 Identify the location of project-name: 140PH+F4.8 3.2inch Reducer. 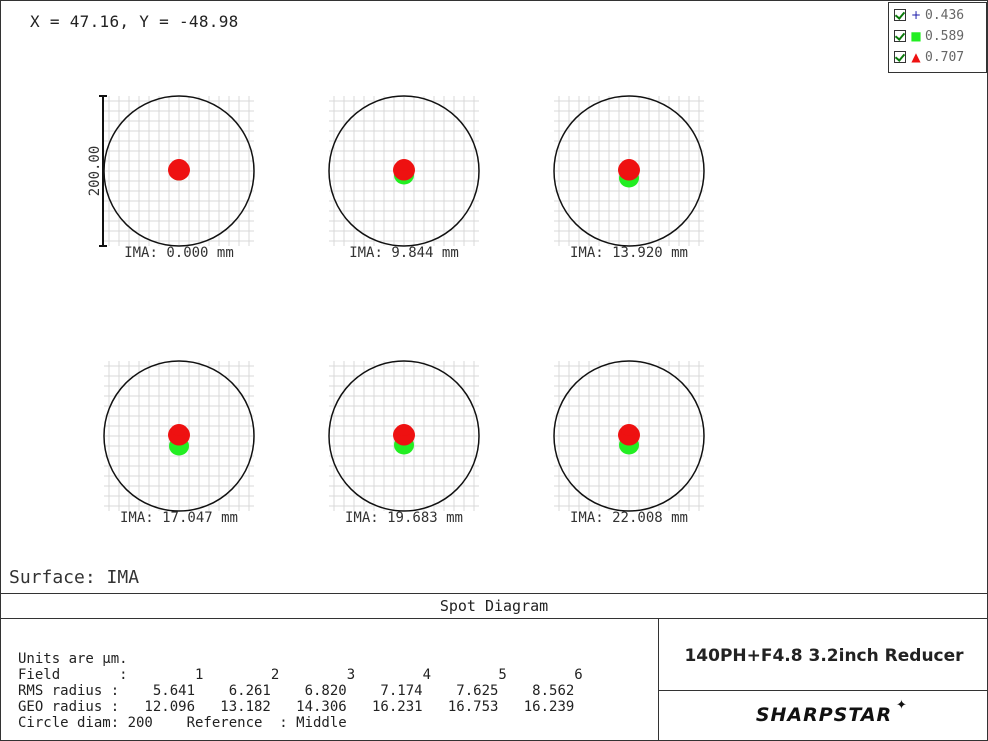
(824, 656).